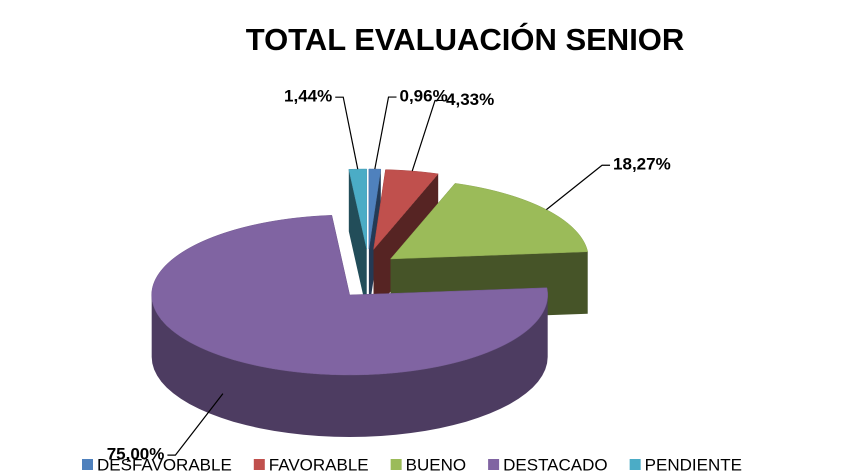  I want to click on slice-edge, so click(357, 240).